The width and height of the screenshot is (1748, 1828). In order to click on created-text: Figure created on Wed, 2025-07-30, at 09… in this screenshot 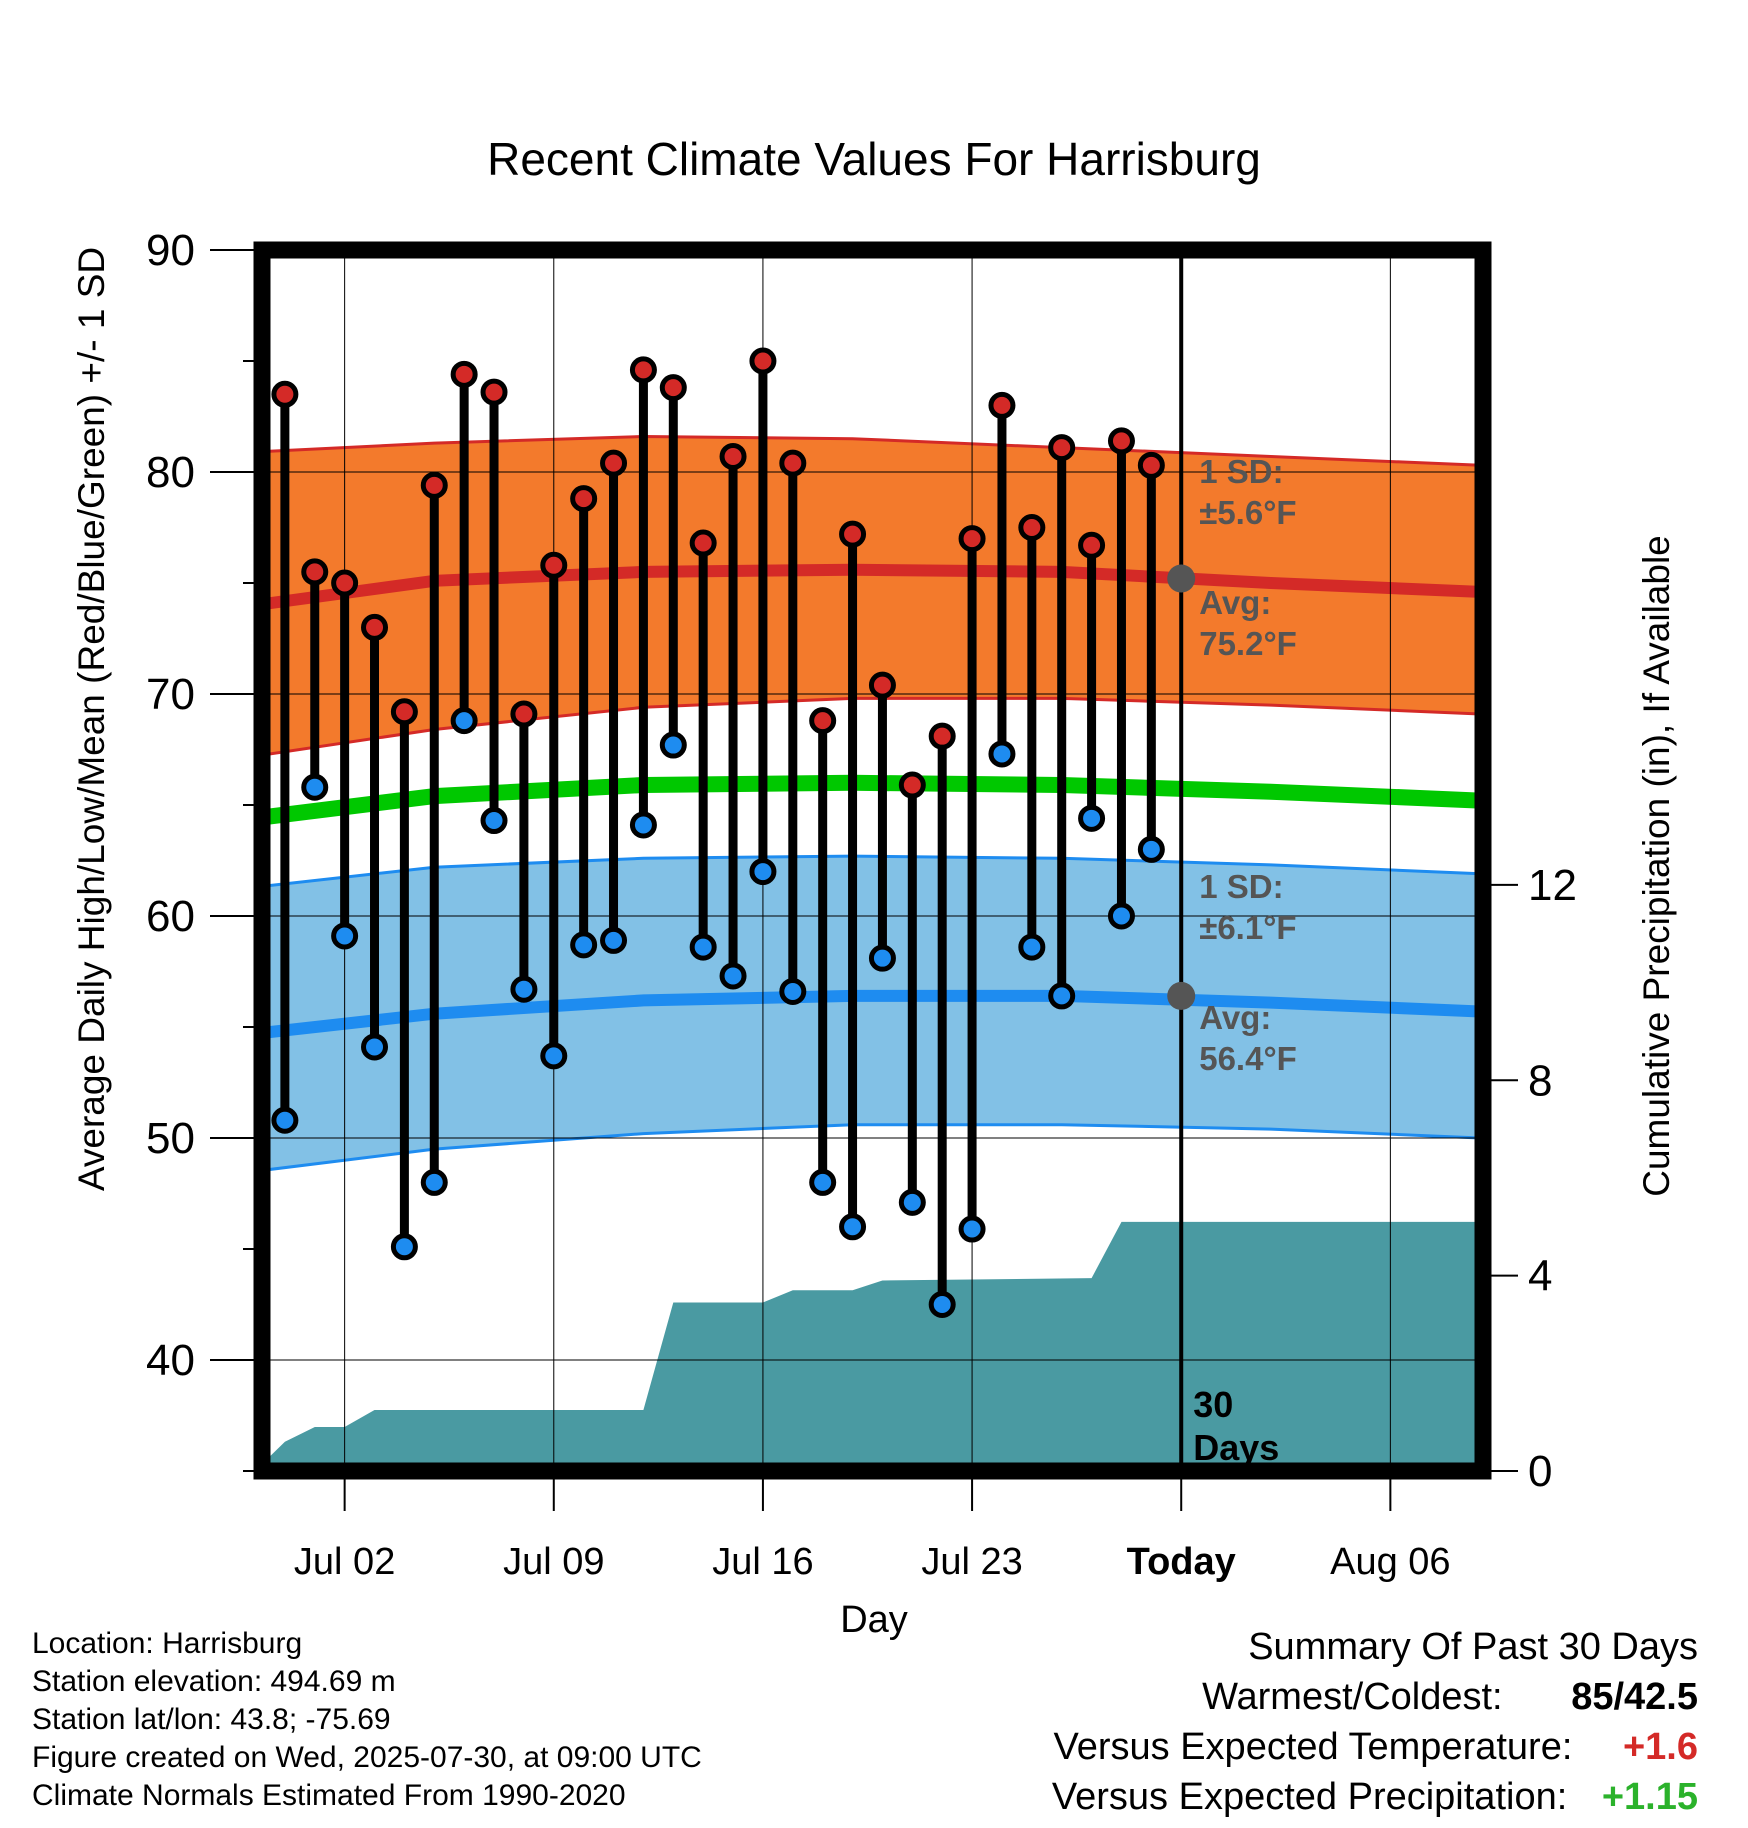, I will do `click(367, 1757)`.